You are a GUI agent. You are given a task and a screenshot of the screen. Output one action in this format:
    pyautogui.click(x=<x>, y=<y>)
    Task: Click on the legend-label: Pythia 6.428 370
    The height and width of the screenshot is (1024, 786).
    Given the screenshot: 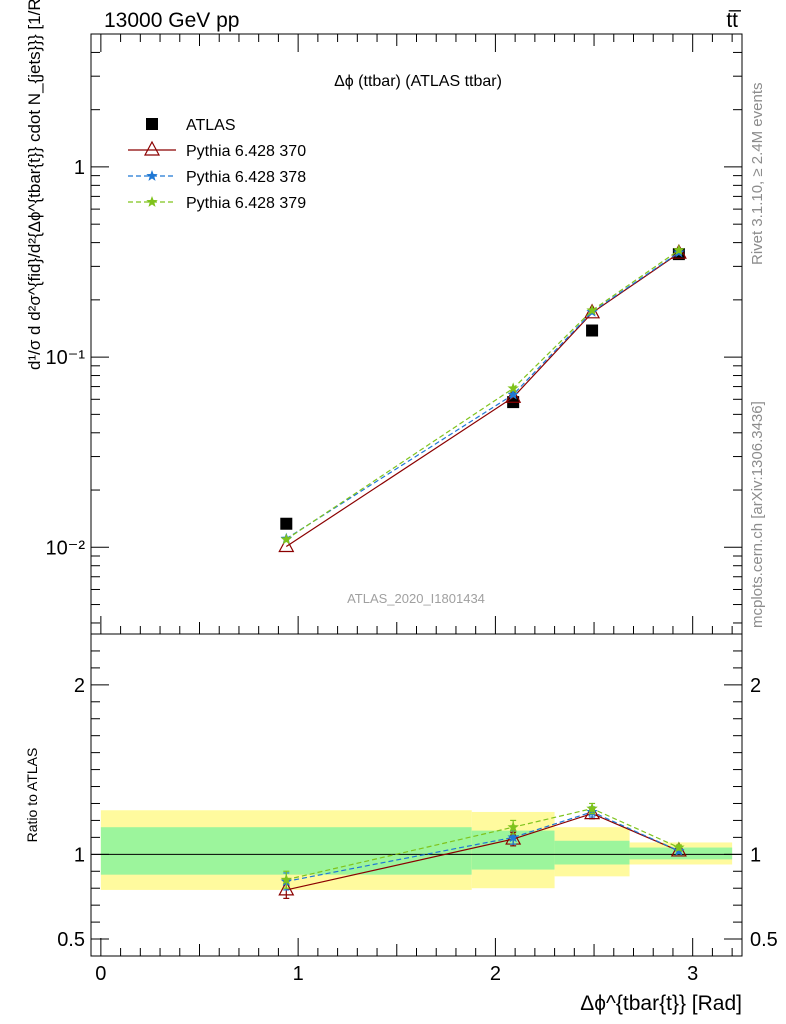 What is the action you would take?
    pyautogui.click(x=246, y=151)
    